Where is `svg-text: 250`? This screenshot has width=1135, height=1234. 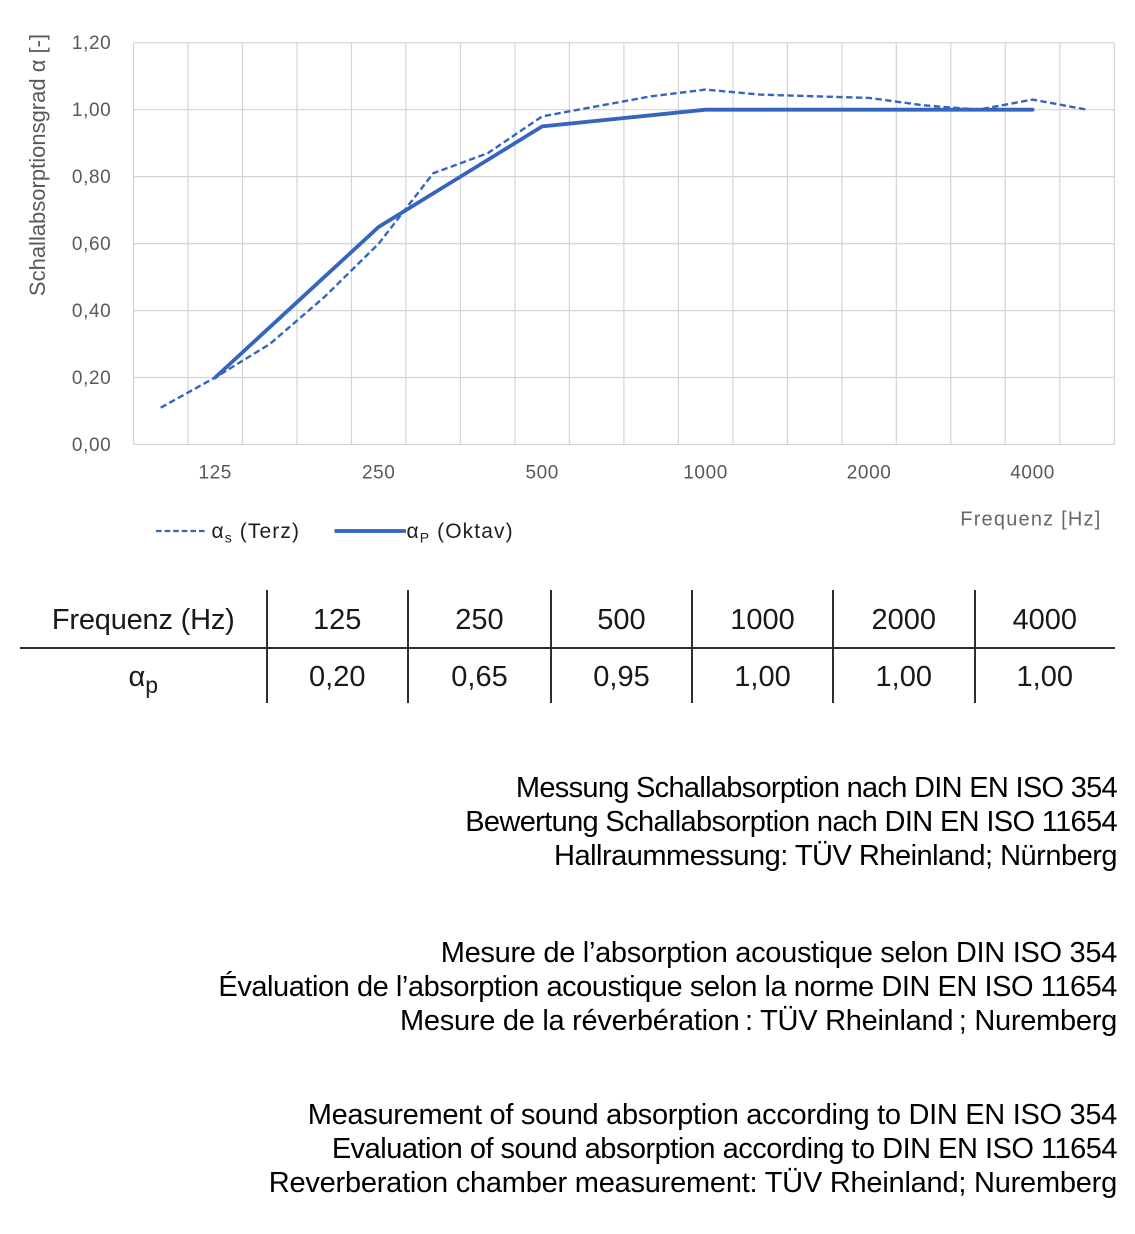 svg-text: 250 is located at coordinates (379, 473).